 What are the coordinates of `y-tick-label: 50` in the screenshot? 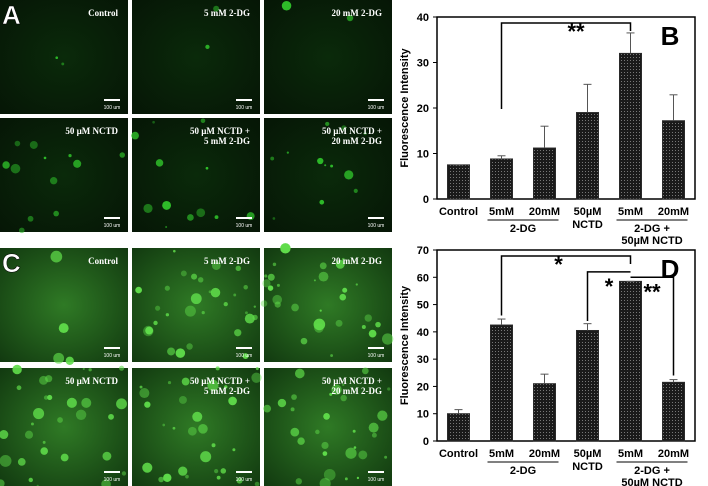 It's located at (423, 306).